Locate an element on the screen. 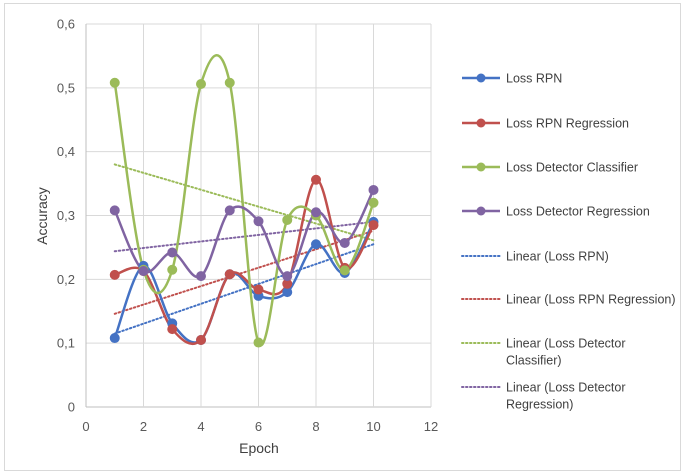 This screenshot has width=685, height=475. x-tick-label: 0 is located at coordinates (85, 426).